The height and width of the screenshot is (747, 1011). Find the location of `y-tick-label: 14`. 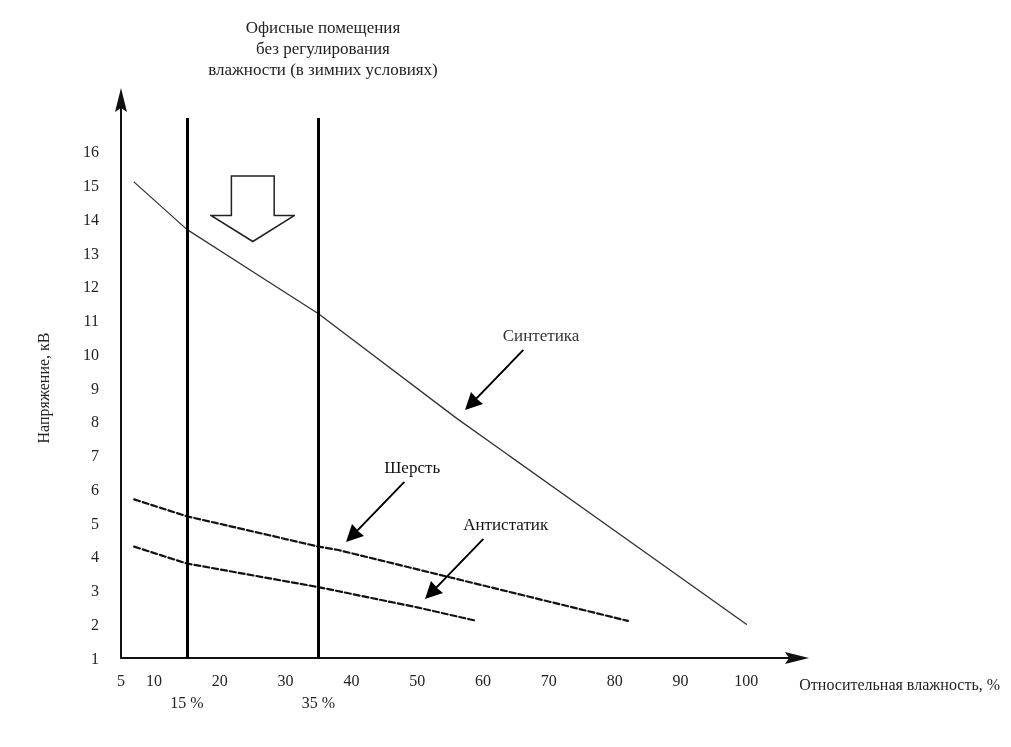

y-tick-label: 14 is located at coordinates (91, 219).